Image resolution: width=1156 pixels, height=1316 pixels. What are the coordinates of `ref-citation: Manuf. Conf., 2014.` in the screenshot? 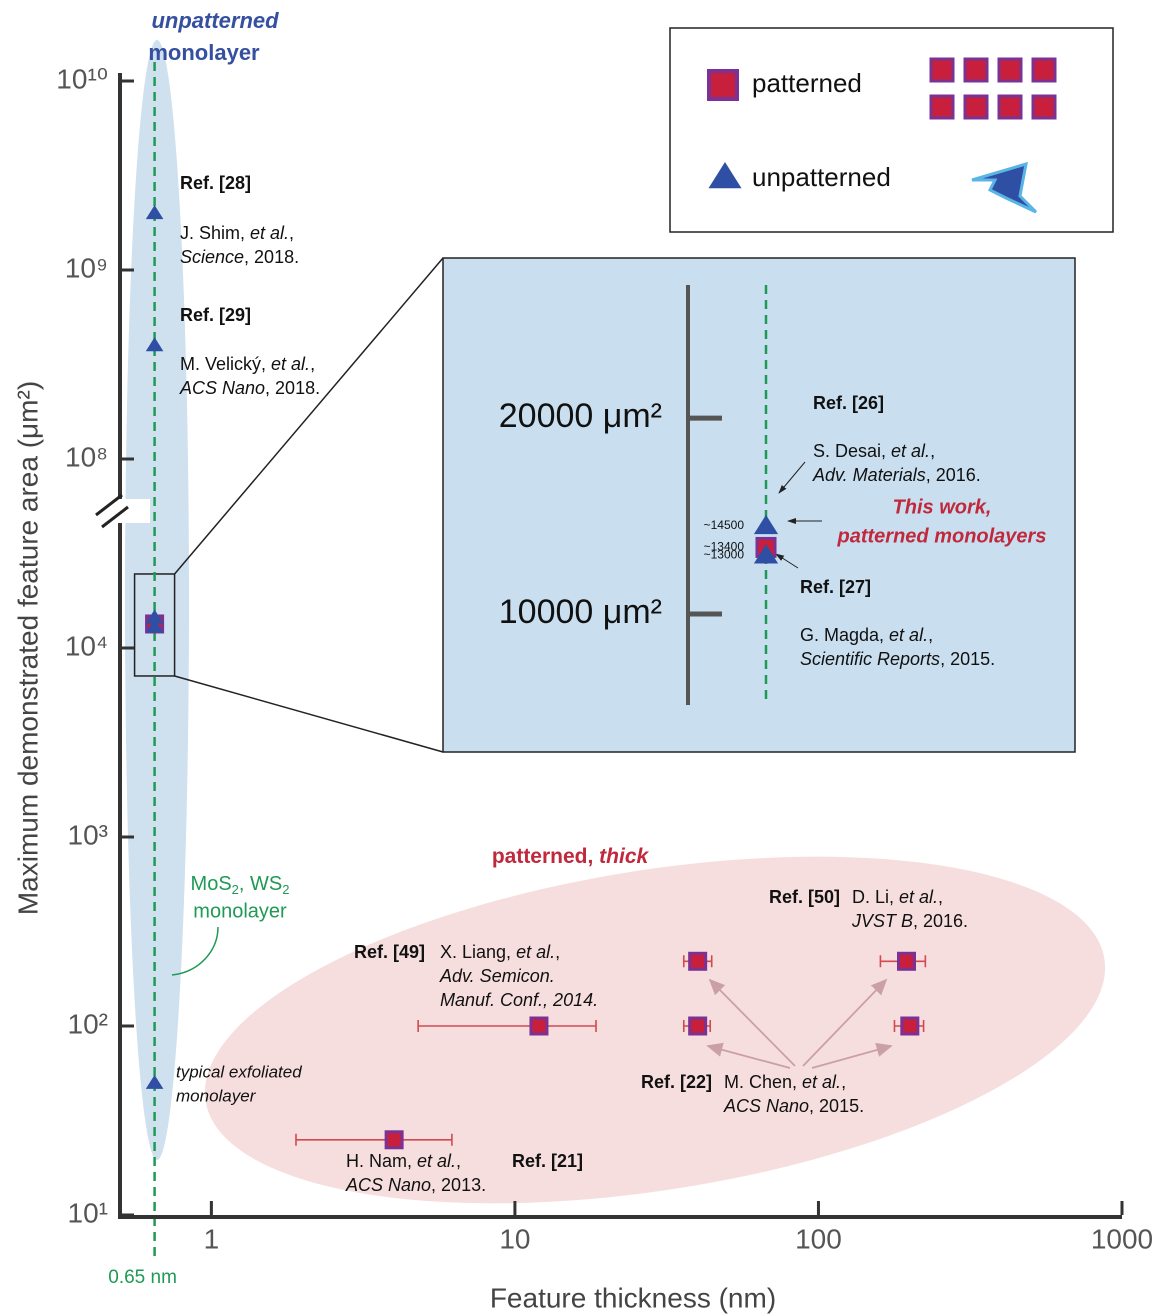 It's located at (519, 1000).